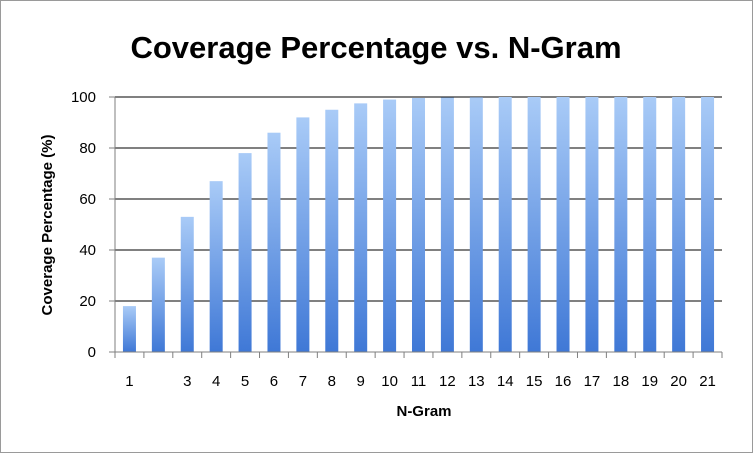  I want to click on x-tick-label: 8, so click(332, 381).